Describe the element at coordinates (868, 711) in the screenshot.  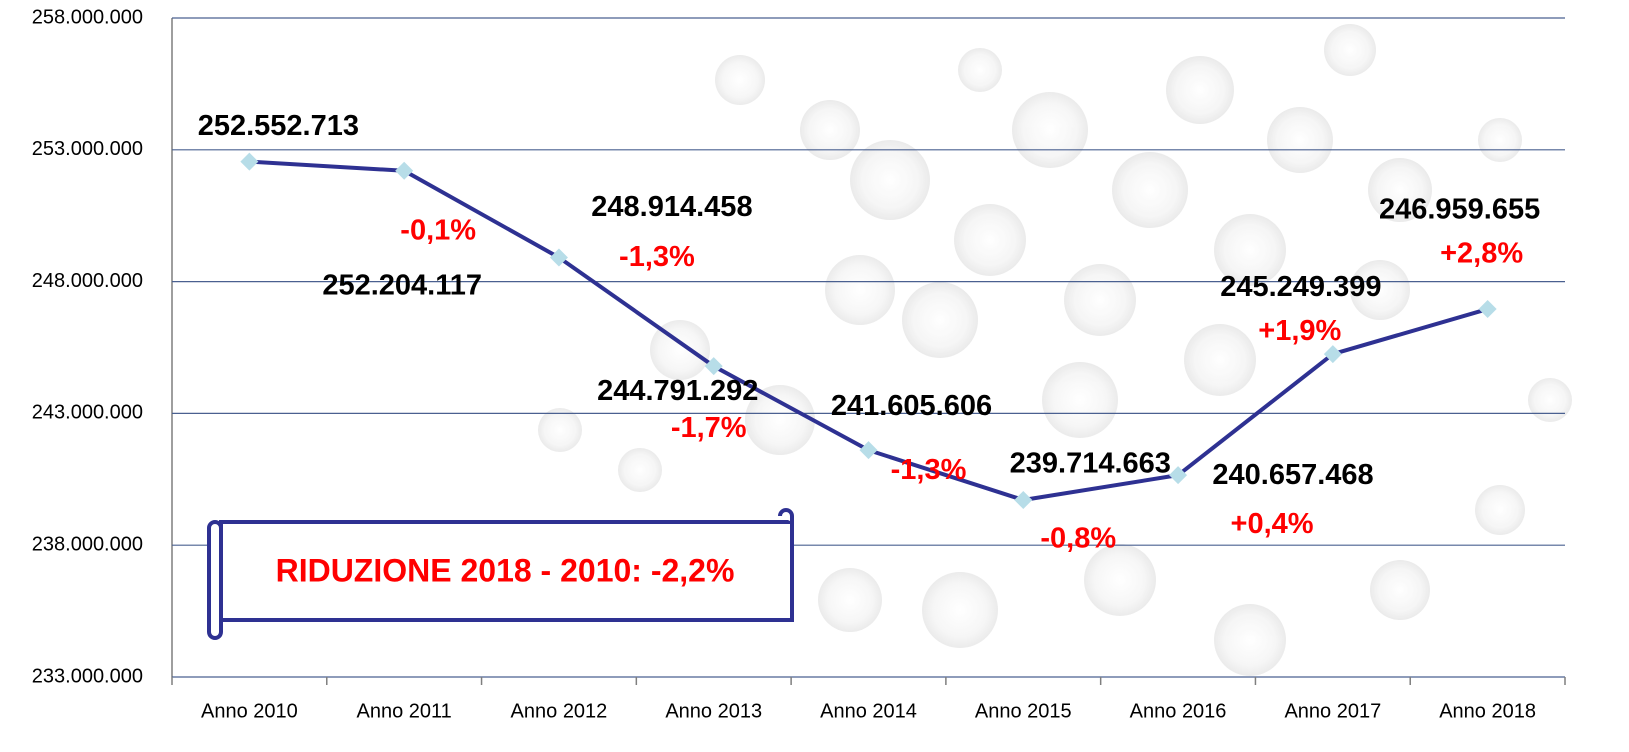
I see `x-tick-label: Anno 2014` at that location.